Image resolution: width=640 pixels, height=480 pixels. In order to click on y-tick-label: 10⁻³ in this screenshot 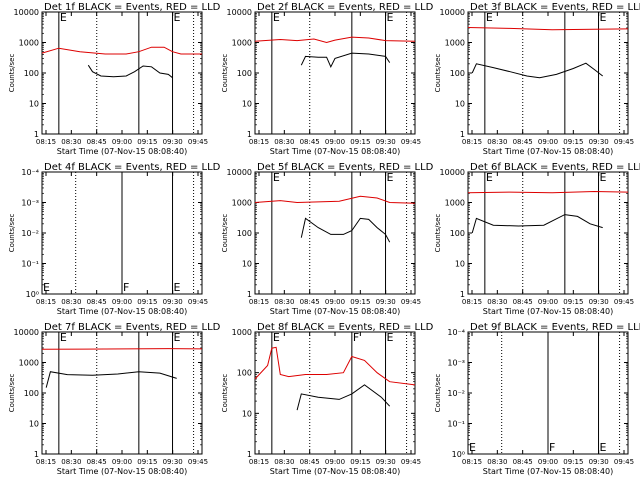, I will do `click(456, 363)`.